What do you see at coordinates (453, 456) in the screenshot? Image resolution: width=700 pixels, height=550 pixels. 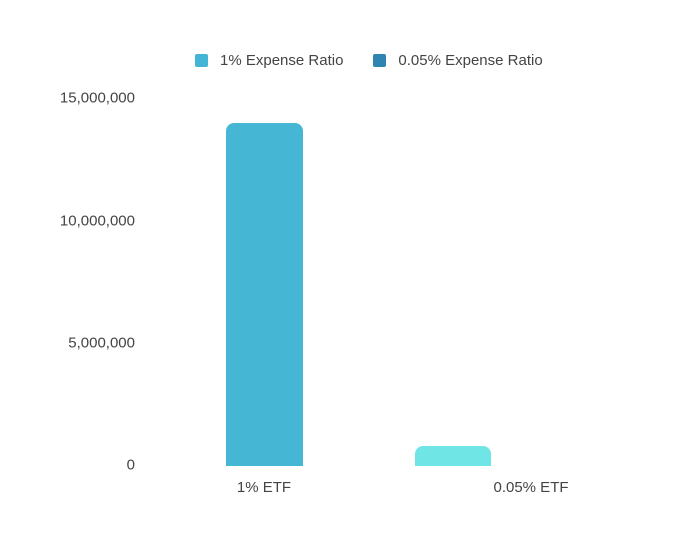 I see `bar-005pct-etf` at bounding box center [453, 456].